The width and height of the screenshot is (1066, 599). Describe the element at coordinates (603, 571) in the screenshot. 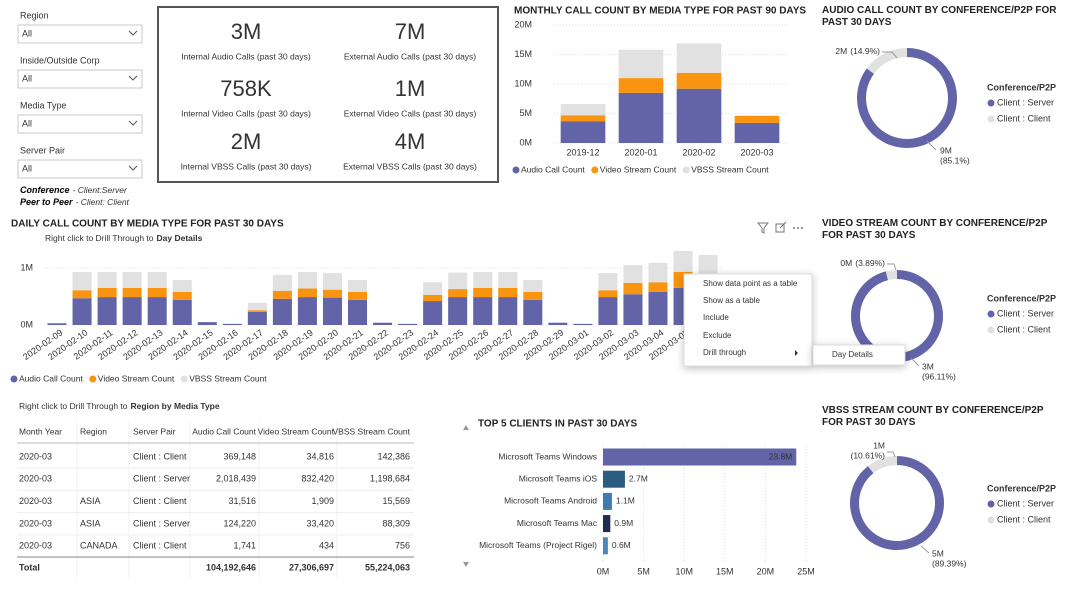

I see `x-tick-label: 0M` at that location.